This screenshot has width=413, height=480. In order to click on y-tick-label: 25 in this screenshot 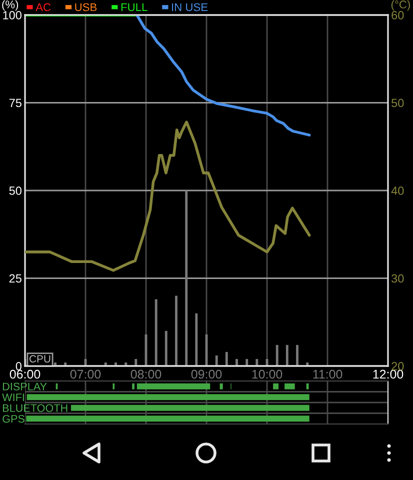, I will do `click(15, 278)`.